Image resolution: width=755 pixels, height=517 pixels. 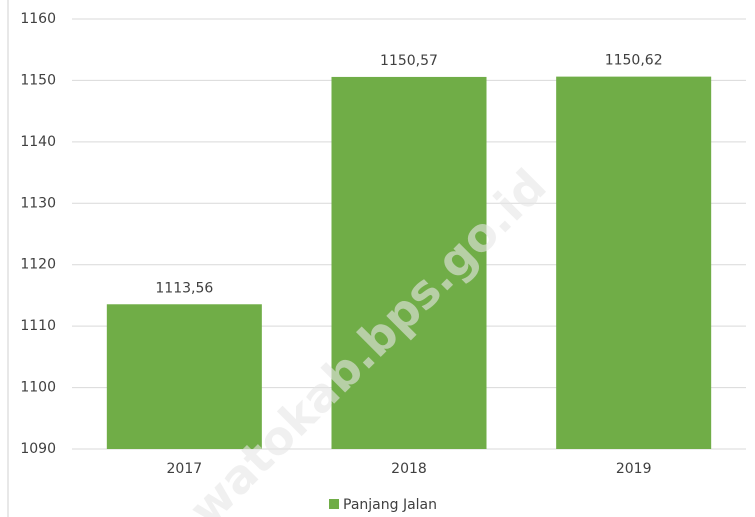 I want to click on data-label: 1113,56, so click(x=184, y=288).